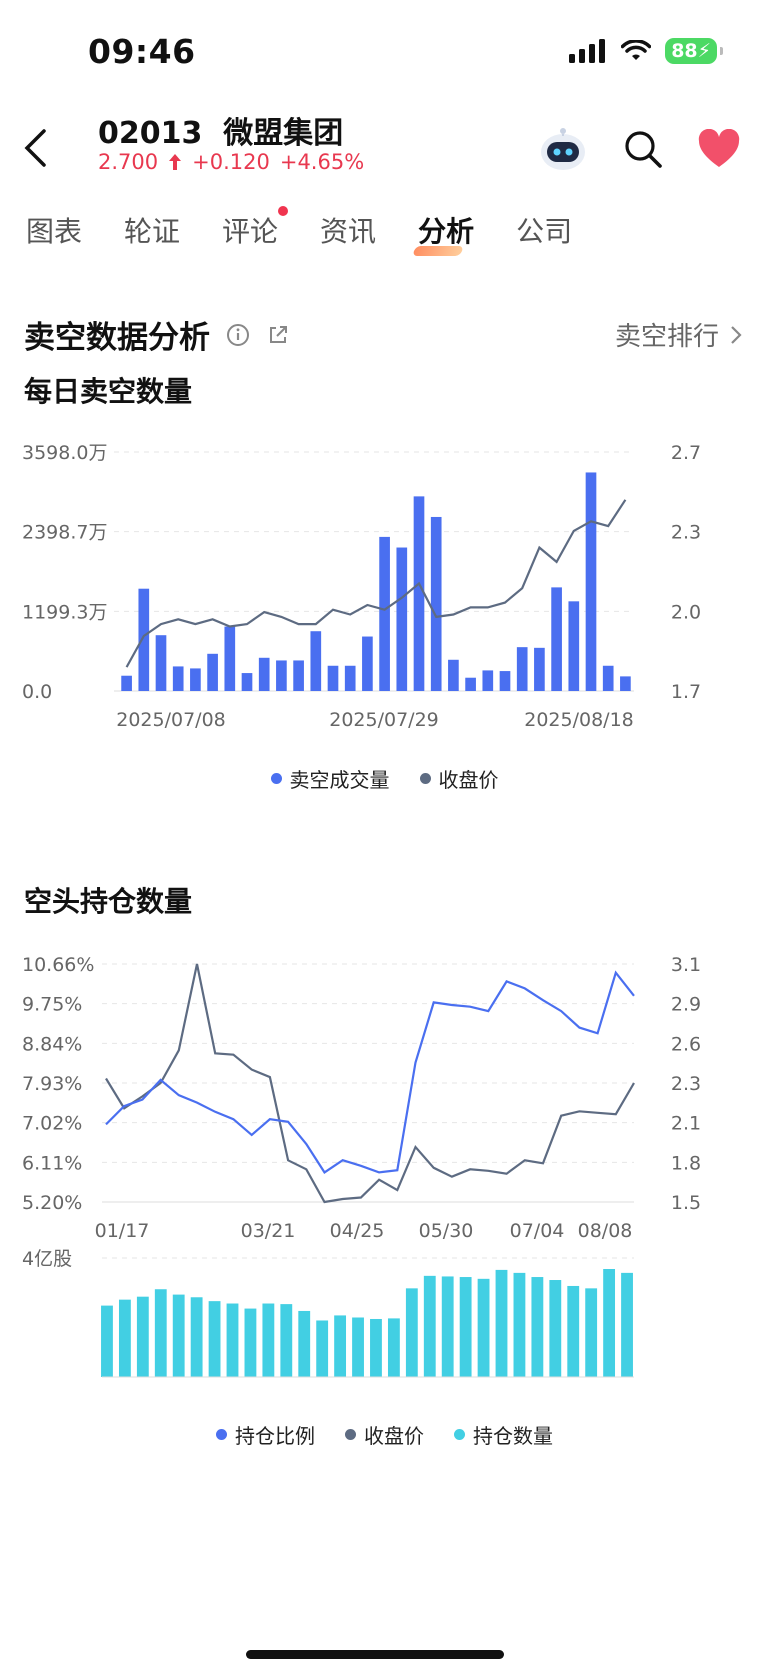 This screenshot has height=1665, width=769. I want to click on legend-close-price-2: 收盘价, so click(384, 1434).